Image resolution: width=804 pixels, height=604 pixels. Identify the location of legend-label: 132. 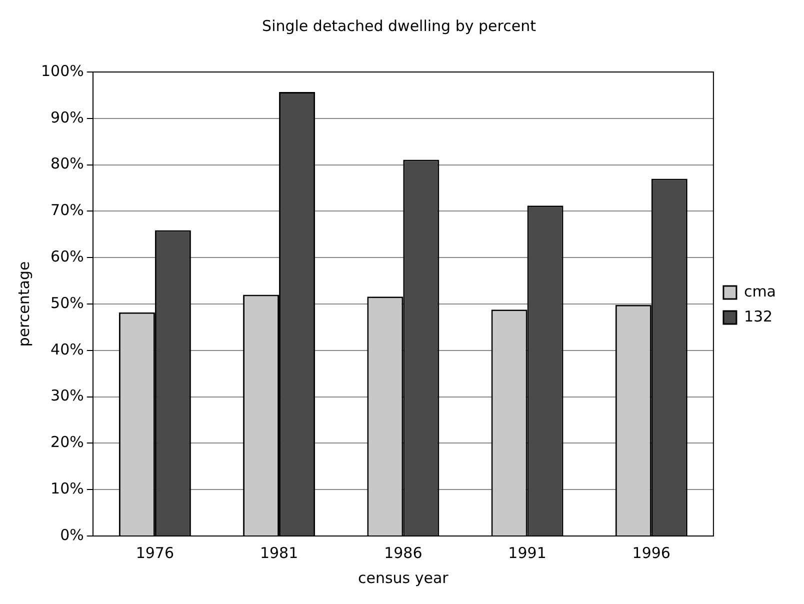
(758, 316).